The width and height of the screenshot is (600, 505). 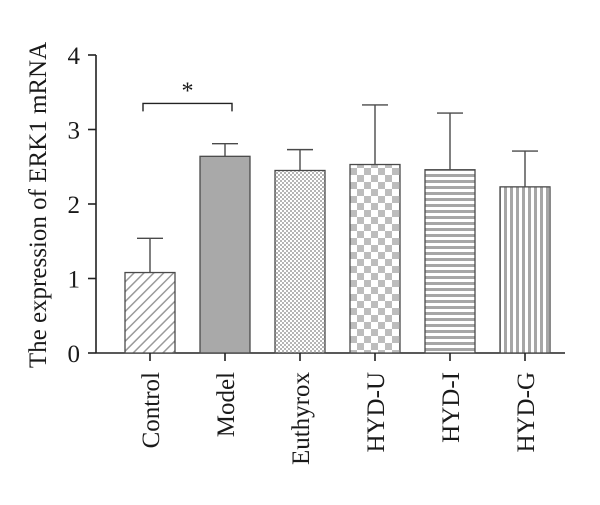 What do you see at coordinates (82, 205) in the screenshot?
I see `y-ticks: 0 1 2 3 4` at bounding box center [82, 205].